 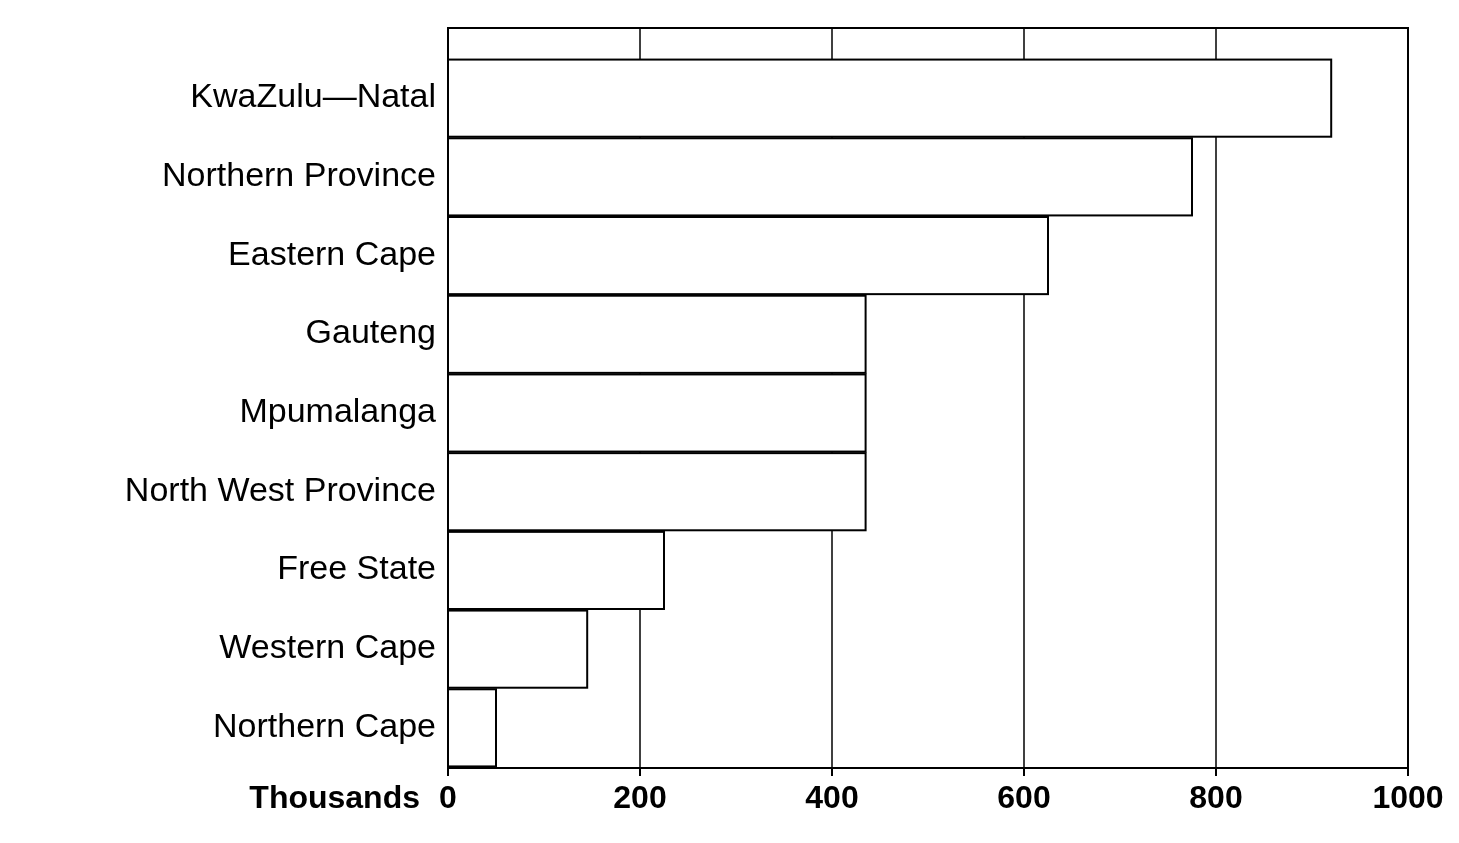 What do you see at coordinates (338, 409) in the screenshot?
I see `y-tick-label: Mpumalanga` at bounding box center [338, 409].